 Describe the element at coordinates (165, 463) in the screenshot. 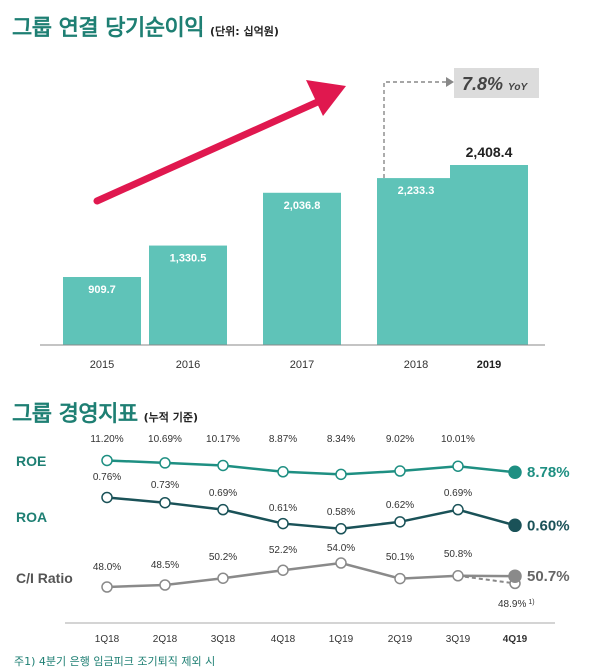

I see `point-roe-2Q18` at that location.